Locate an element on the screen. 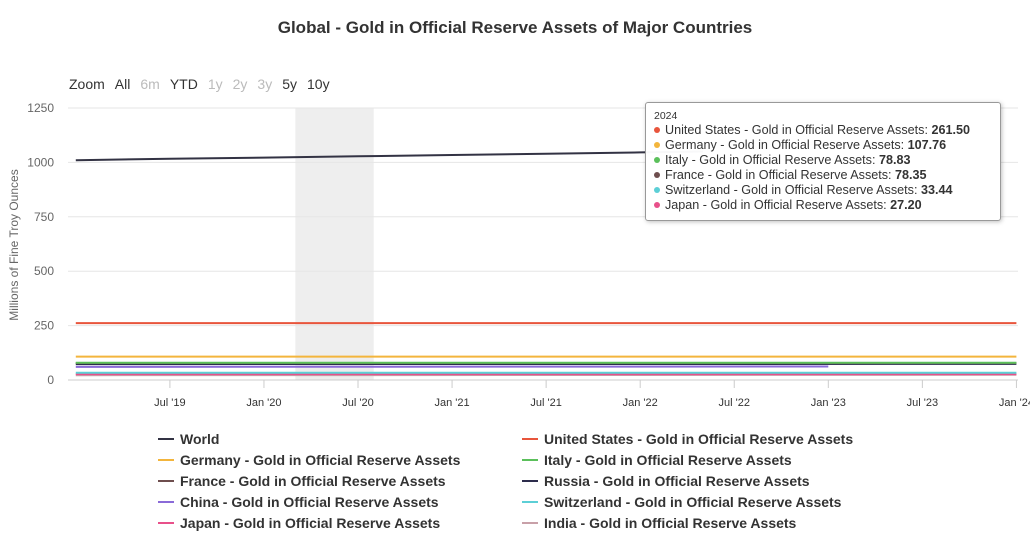  tooltip-header: 2024 is located at coordinates (666, 116).